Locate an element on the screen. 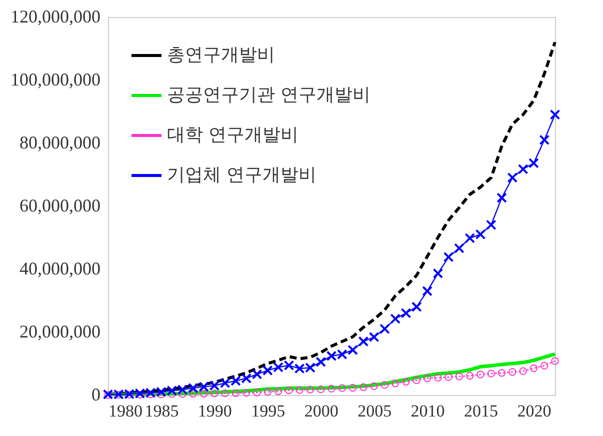  y-tick-label: 0 is located at coordinates (96, 394).